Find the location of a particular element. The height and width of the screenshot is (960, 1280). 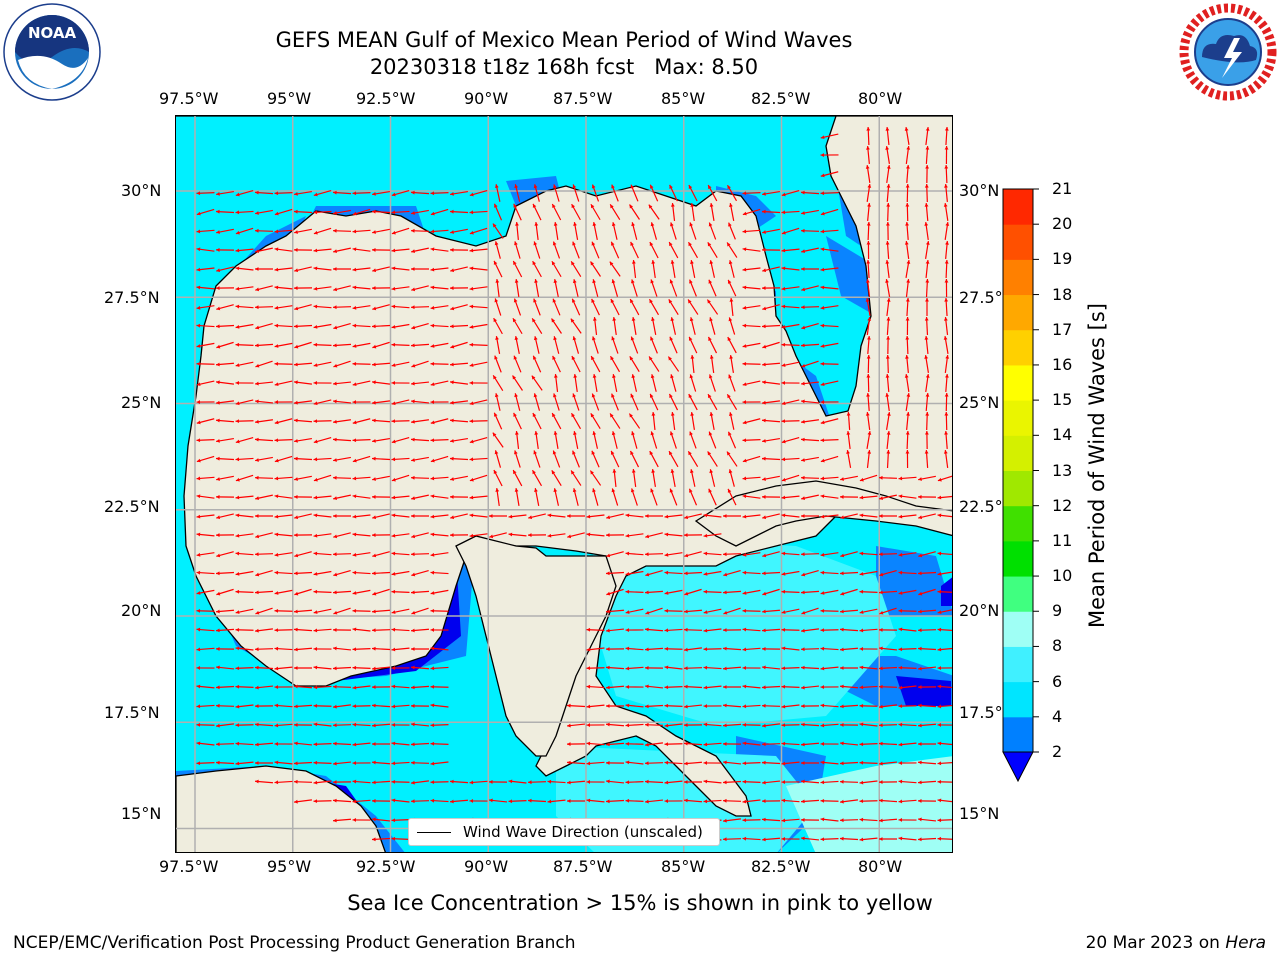

colorbar-tick-label: 2 is located at coordinates (1057, 751).